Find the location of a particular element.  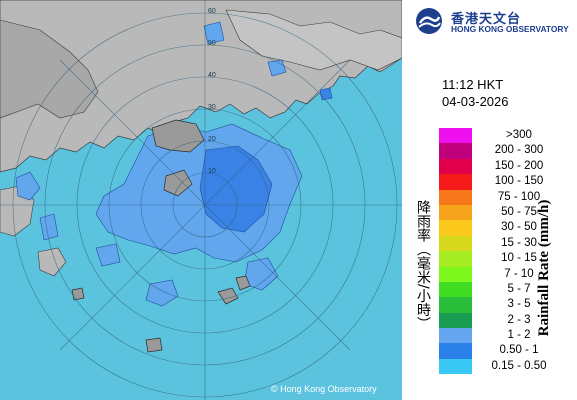

legend-row: 2 - 3 is located at coordinates (504, 320).